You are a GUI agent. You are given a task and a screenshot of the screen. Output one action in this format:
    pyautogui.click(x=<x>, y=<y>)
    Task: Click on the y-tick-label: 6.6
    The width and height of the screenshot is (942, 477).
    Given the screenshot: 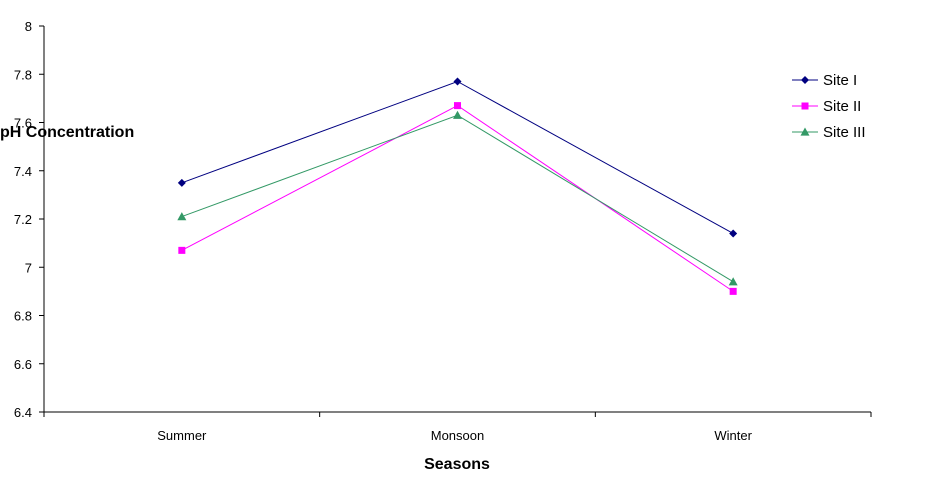 What is the action you would take?
    pyautogui.click(x=23, y=364)
    